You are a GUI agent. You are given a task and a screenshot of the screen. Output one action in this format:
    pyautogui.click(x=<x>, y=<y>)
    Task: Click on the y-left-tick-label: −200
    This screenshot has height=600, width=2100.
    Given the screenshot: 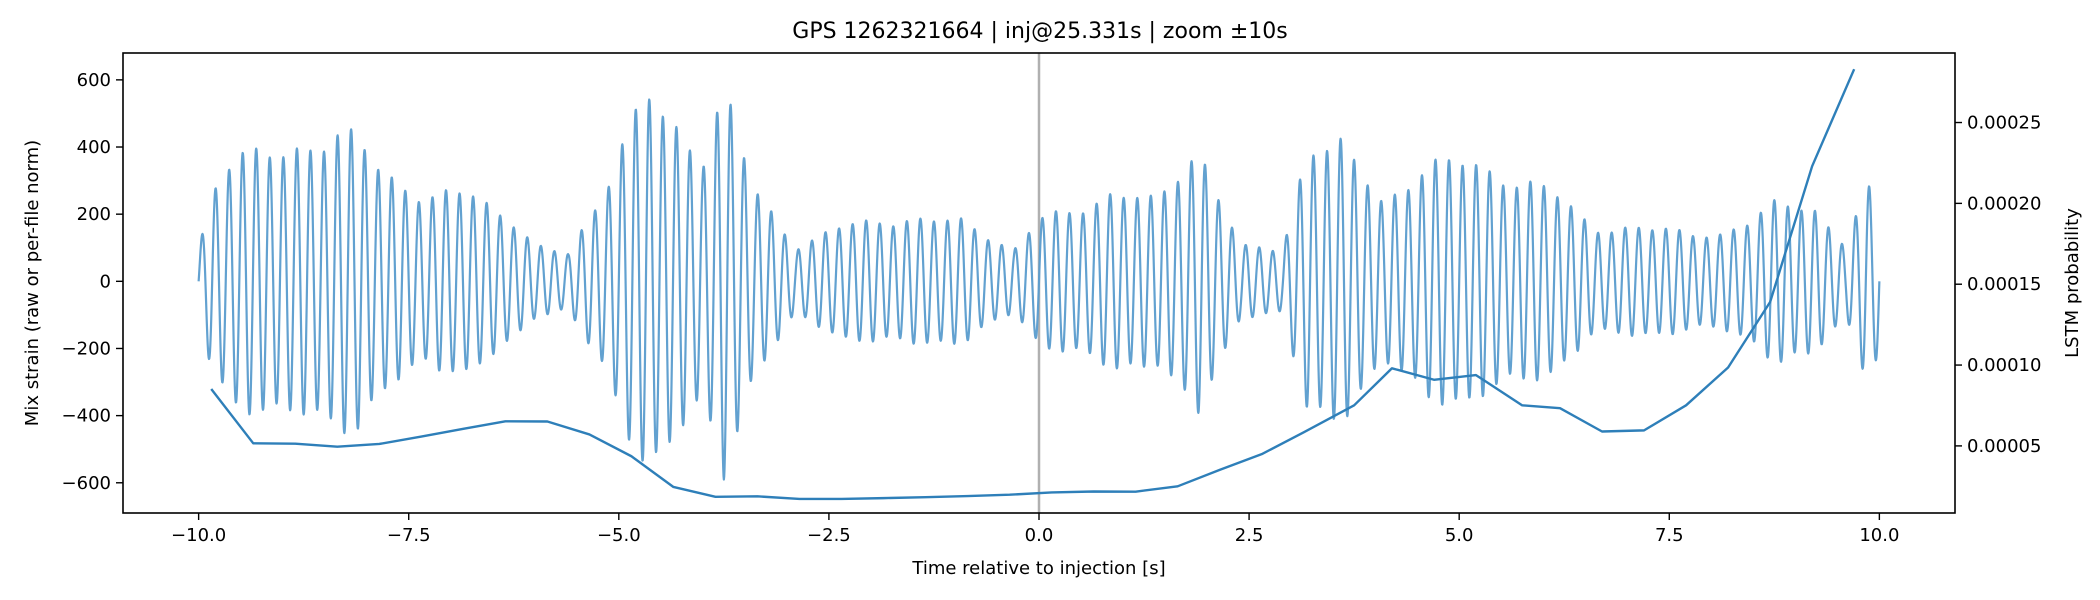 What is the action you would take?
    pyautogui.click(x=86, y=348)
    